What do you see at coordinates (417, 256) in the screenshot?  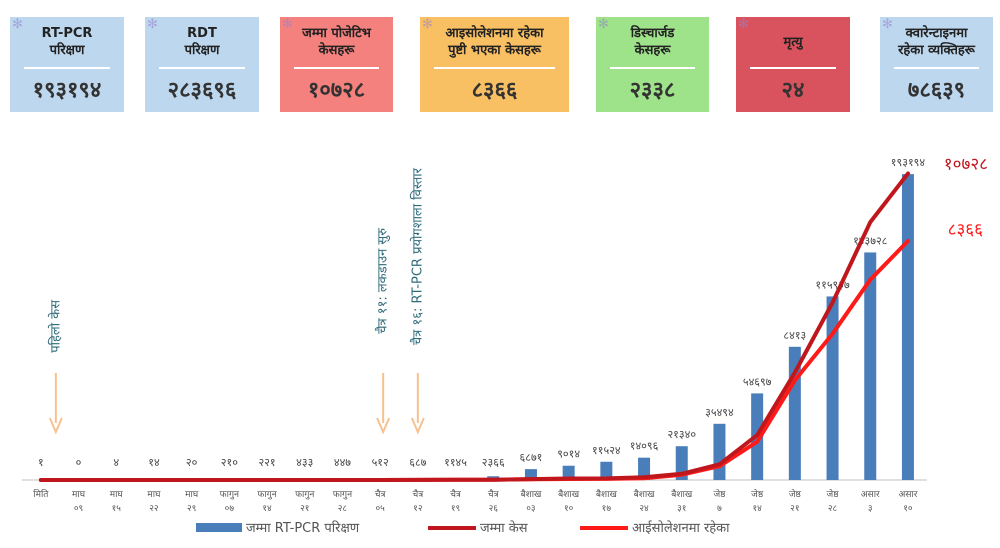 I see `annotation-text: चैत्र १६: RT-PCR प्रयोगशाला विस्तार` at bounding box center [417, 256].